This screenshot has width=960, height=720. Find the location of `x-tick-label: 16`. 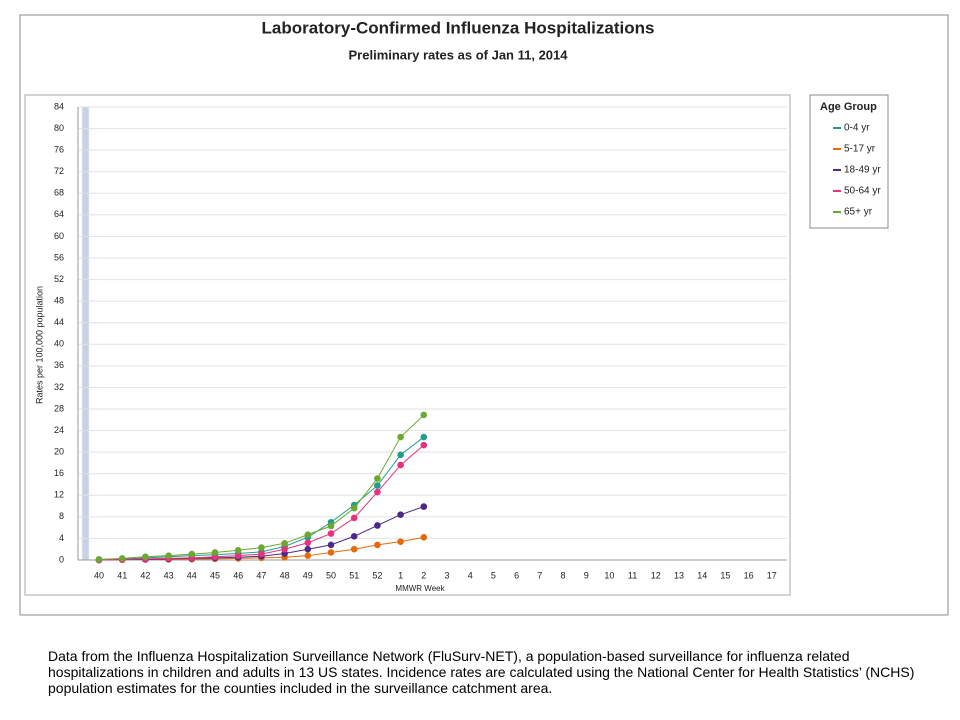

x-tick-label: 16 is located at coordinates (749, 575).